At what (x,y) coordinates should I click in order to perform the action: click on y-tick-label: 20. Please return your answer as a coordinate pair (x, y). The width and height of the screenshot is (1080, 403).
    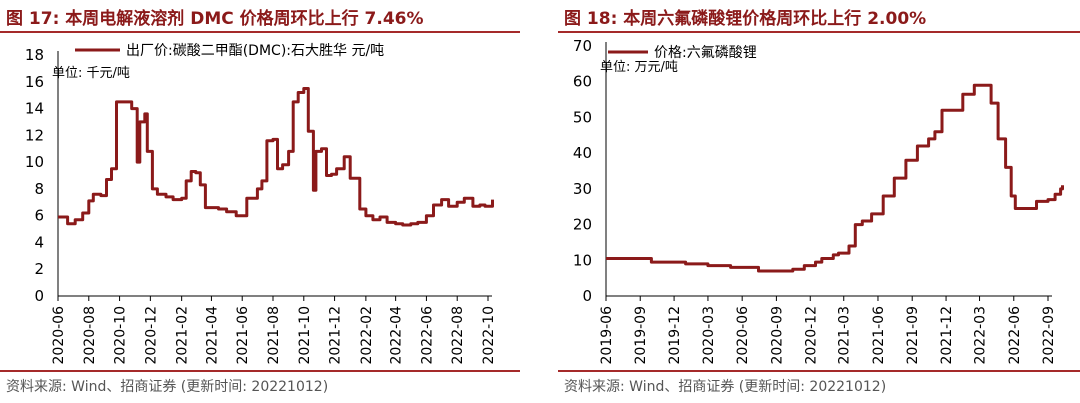
    Looking at the image, I should click on (582, 225).